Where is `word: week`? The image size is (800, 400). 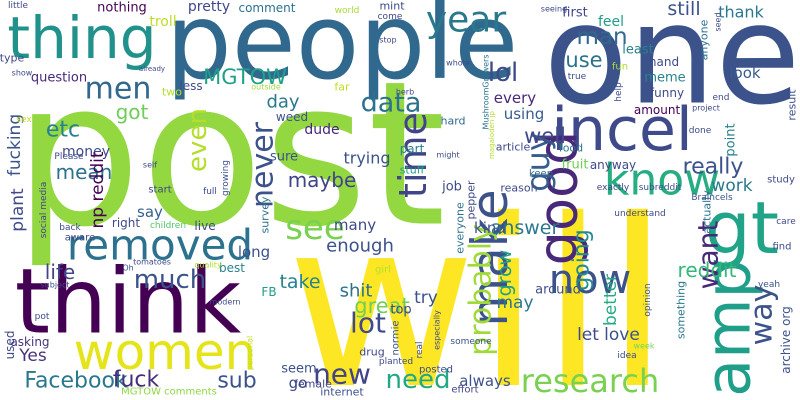 word: week is located at coordinates (643, 346).